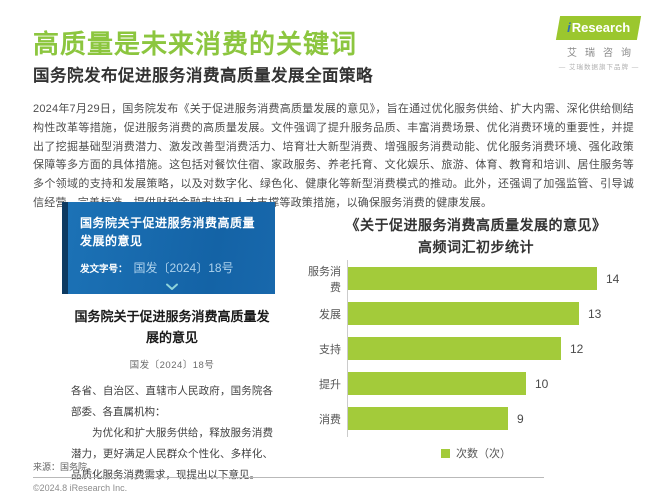 This screenshot has height=500, width=667. I want to click on document-salutation: 各省、自治区、直辖市人民政府，国务院各部委、各直属机构：, so click(172, 401).